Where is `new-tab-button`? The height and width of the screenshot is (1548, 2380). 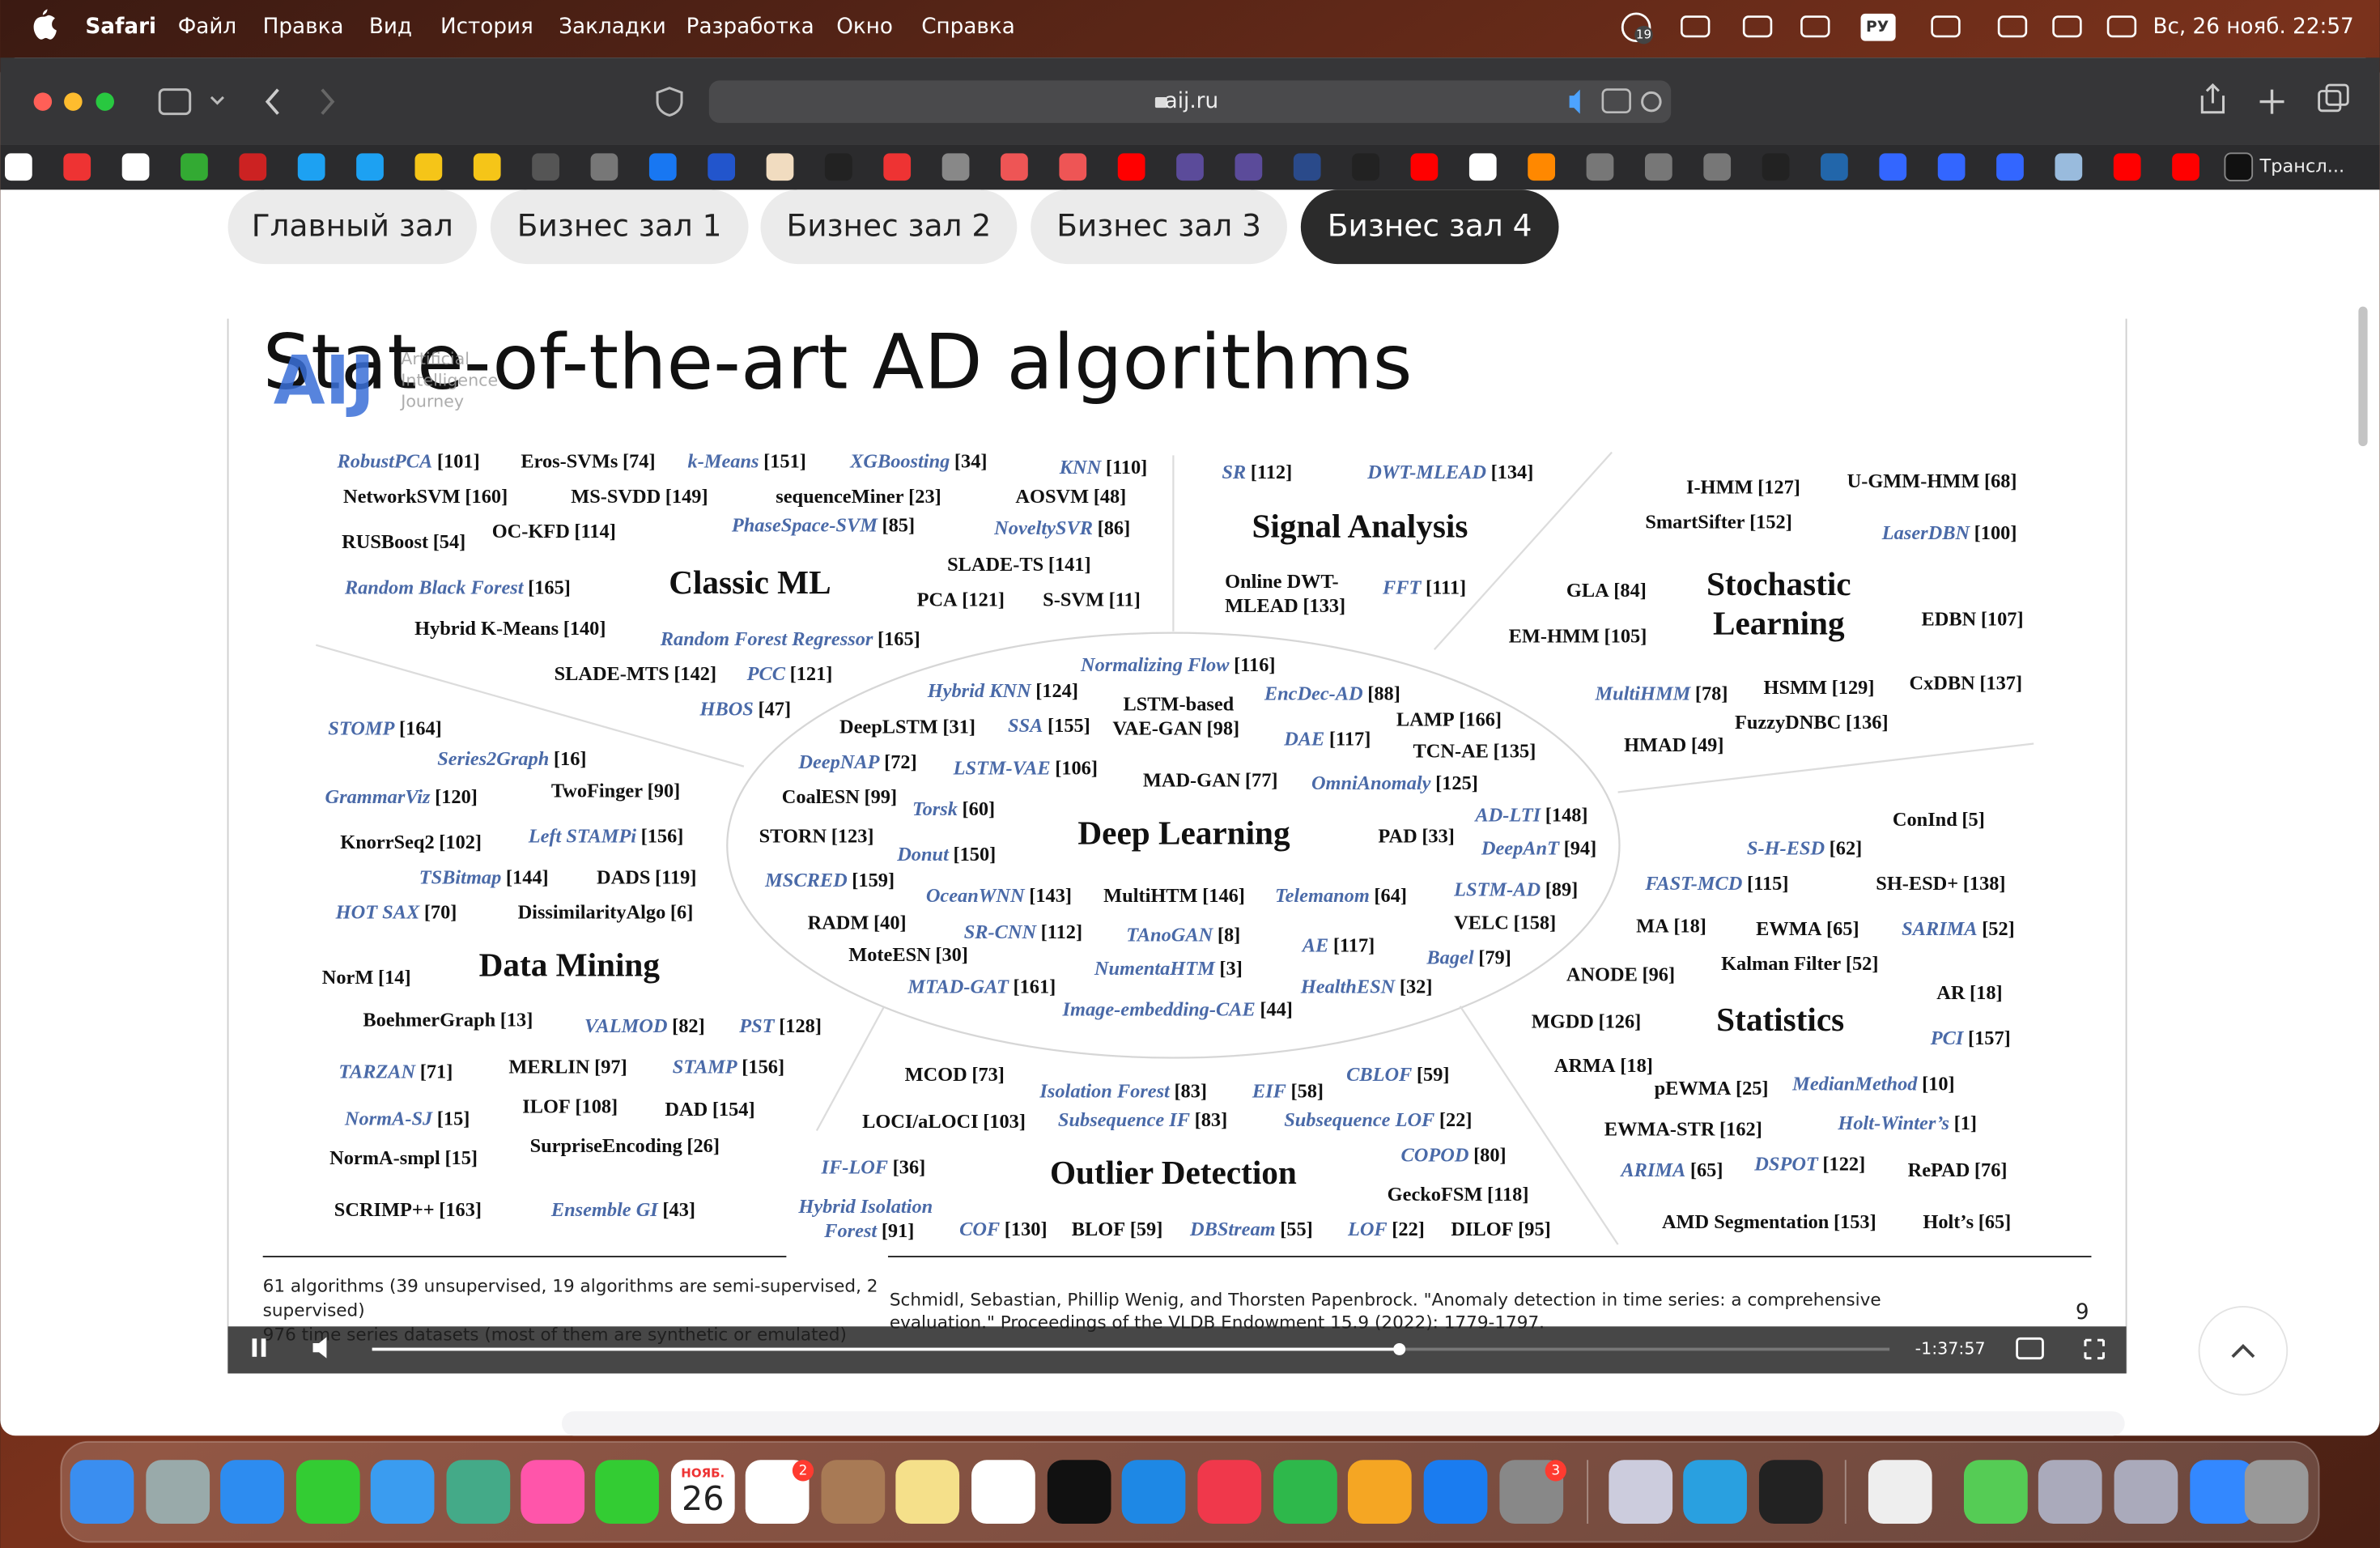 new-tab-button is located at coordinates (2271, 101).